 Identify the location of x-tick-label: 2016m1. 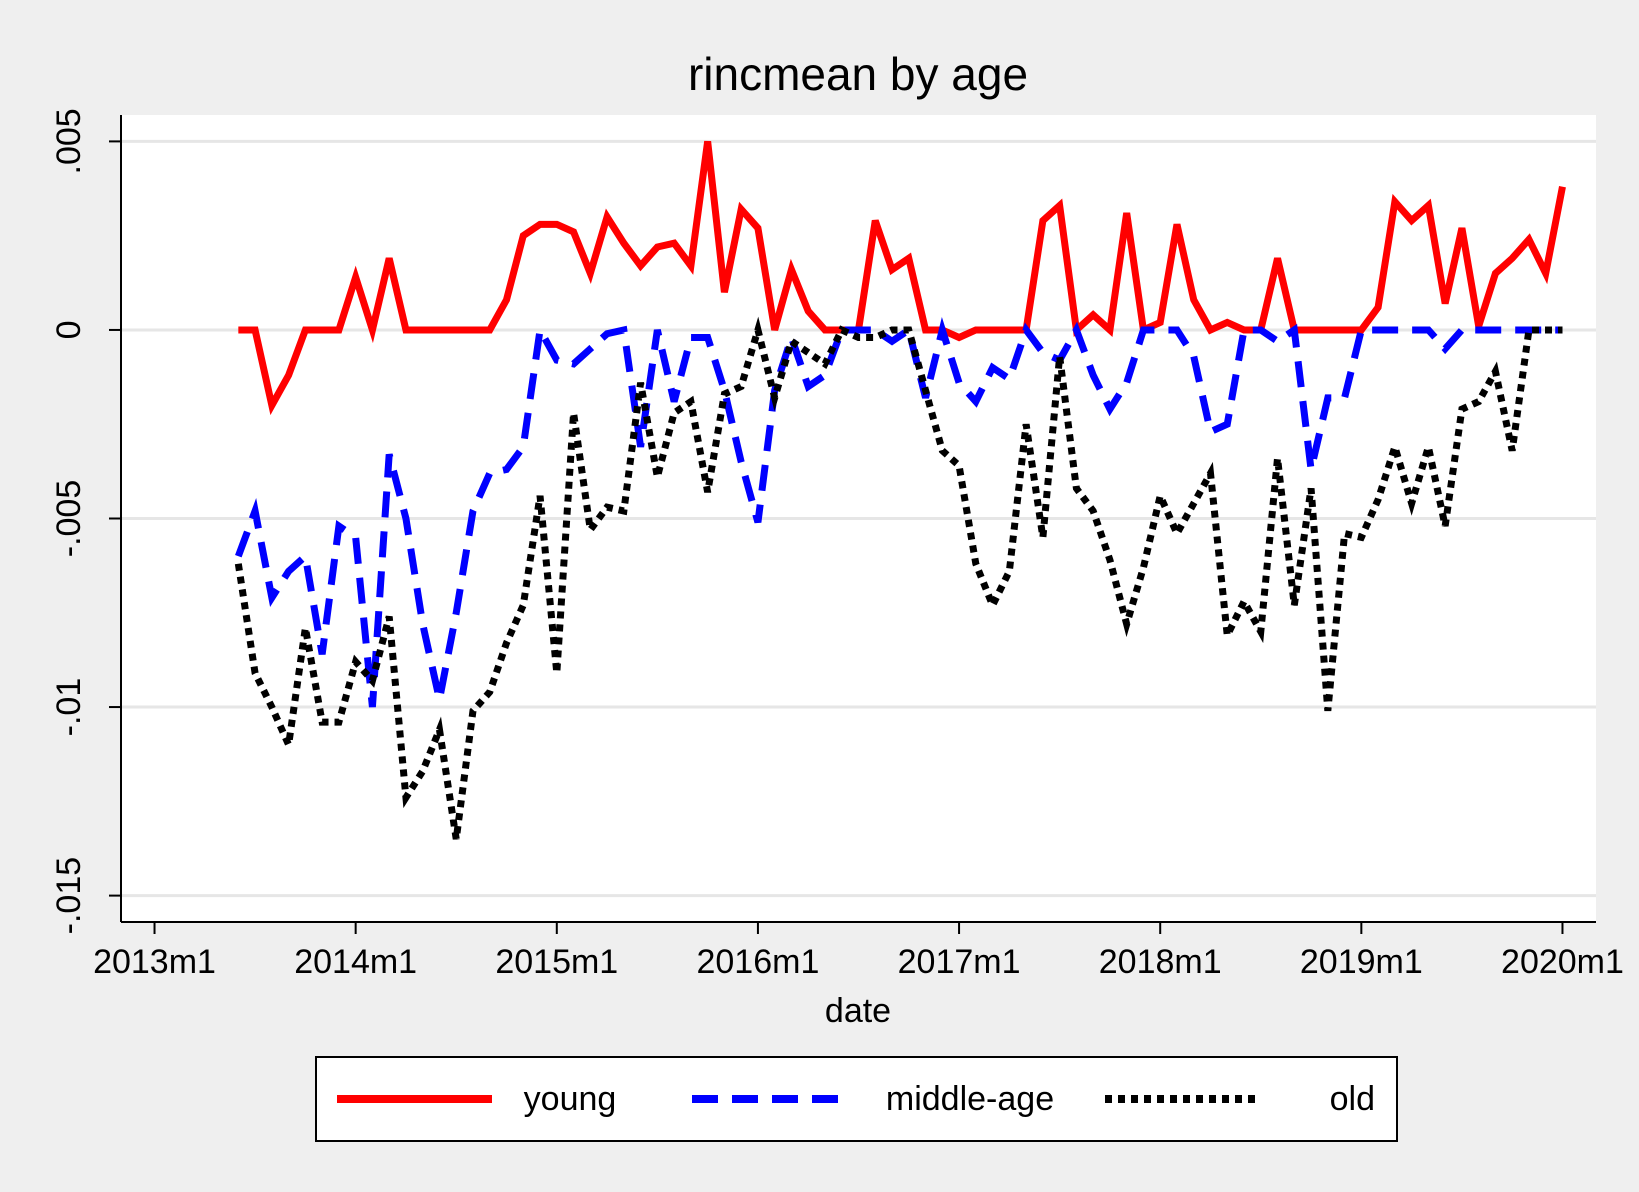
(757, 962).